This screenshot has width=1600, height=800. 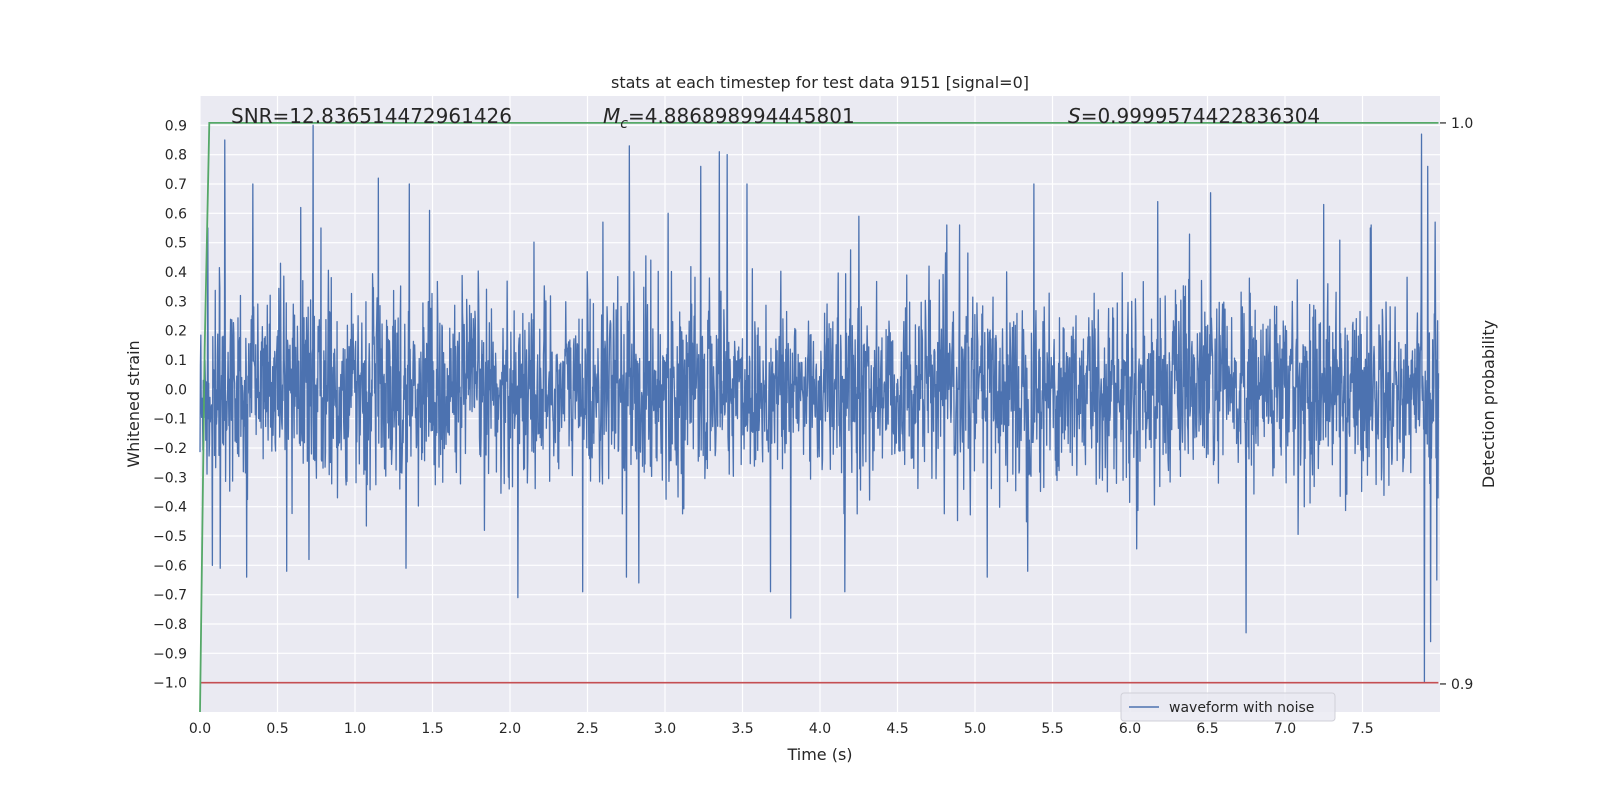 What do you see at coordinates (176, 390) in the screenshot?
I see `y-tick-label: 0.0` at bounding box center [176, 390].